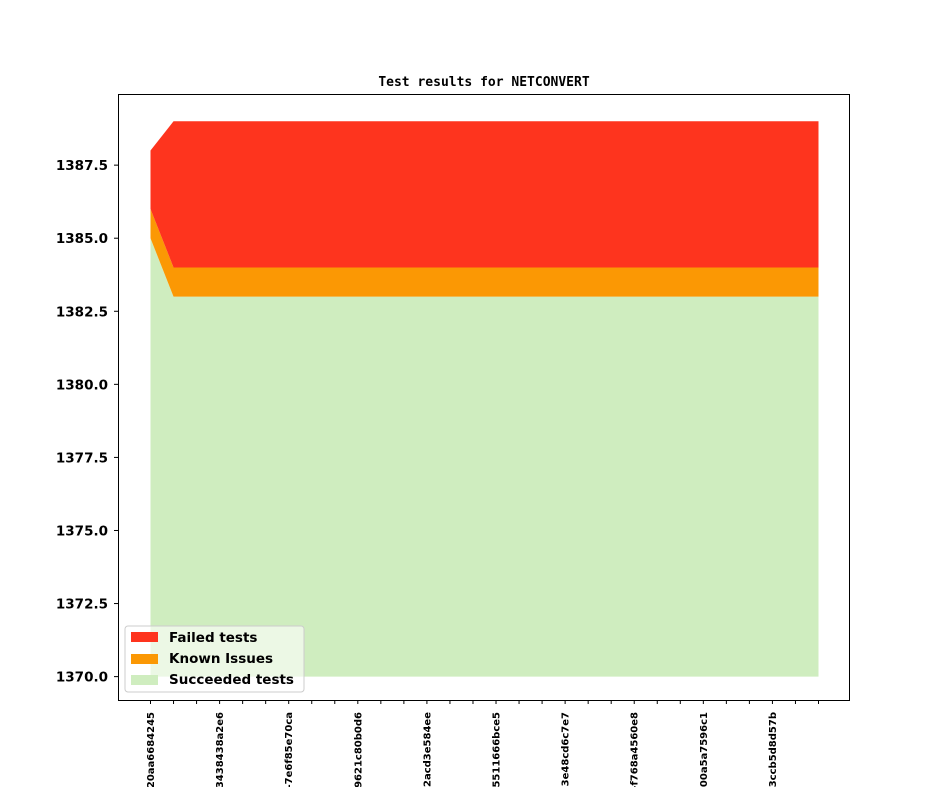 The image size is (944, 787). What do you see at coordinates (497, 749) in the screenshot?
I see `x-tick-label: 5511666bce5` at bounding box center [497, 749].